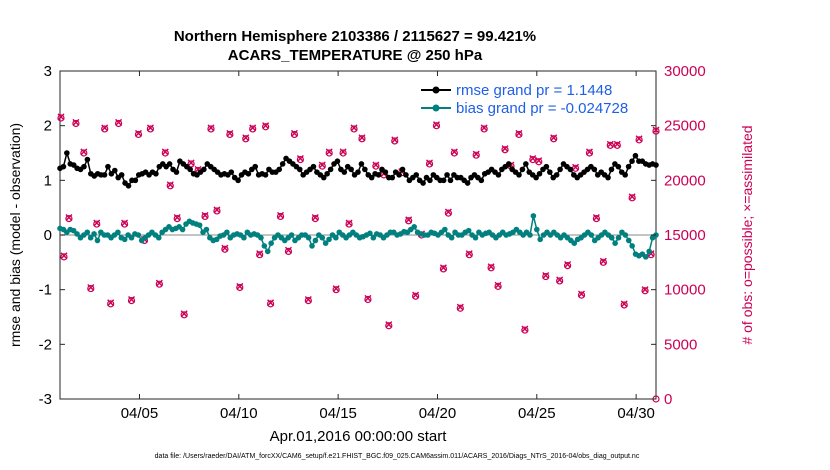 The image size is (830, 470). What do you see at coordinates (685, 126) in the screenshot?
I see `y2-tick-label: 25000` at bounding box center [685, 126].